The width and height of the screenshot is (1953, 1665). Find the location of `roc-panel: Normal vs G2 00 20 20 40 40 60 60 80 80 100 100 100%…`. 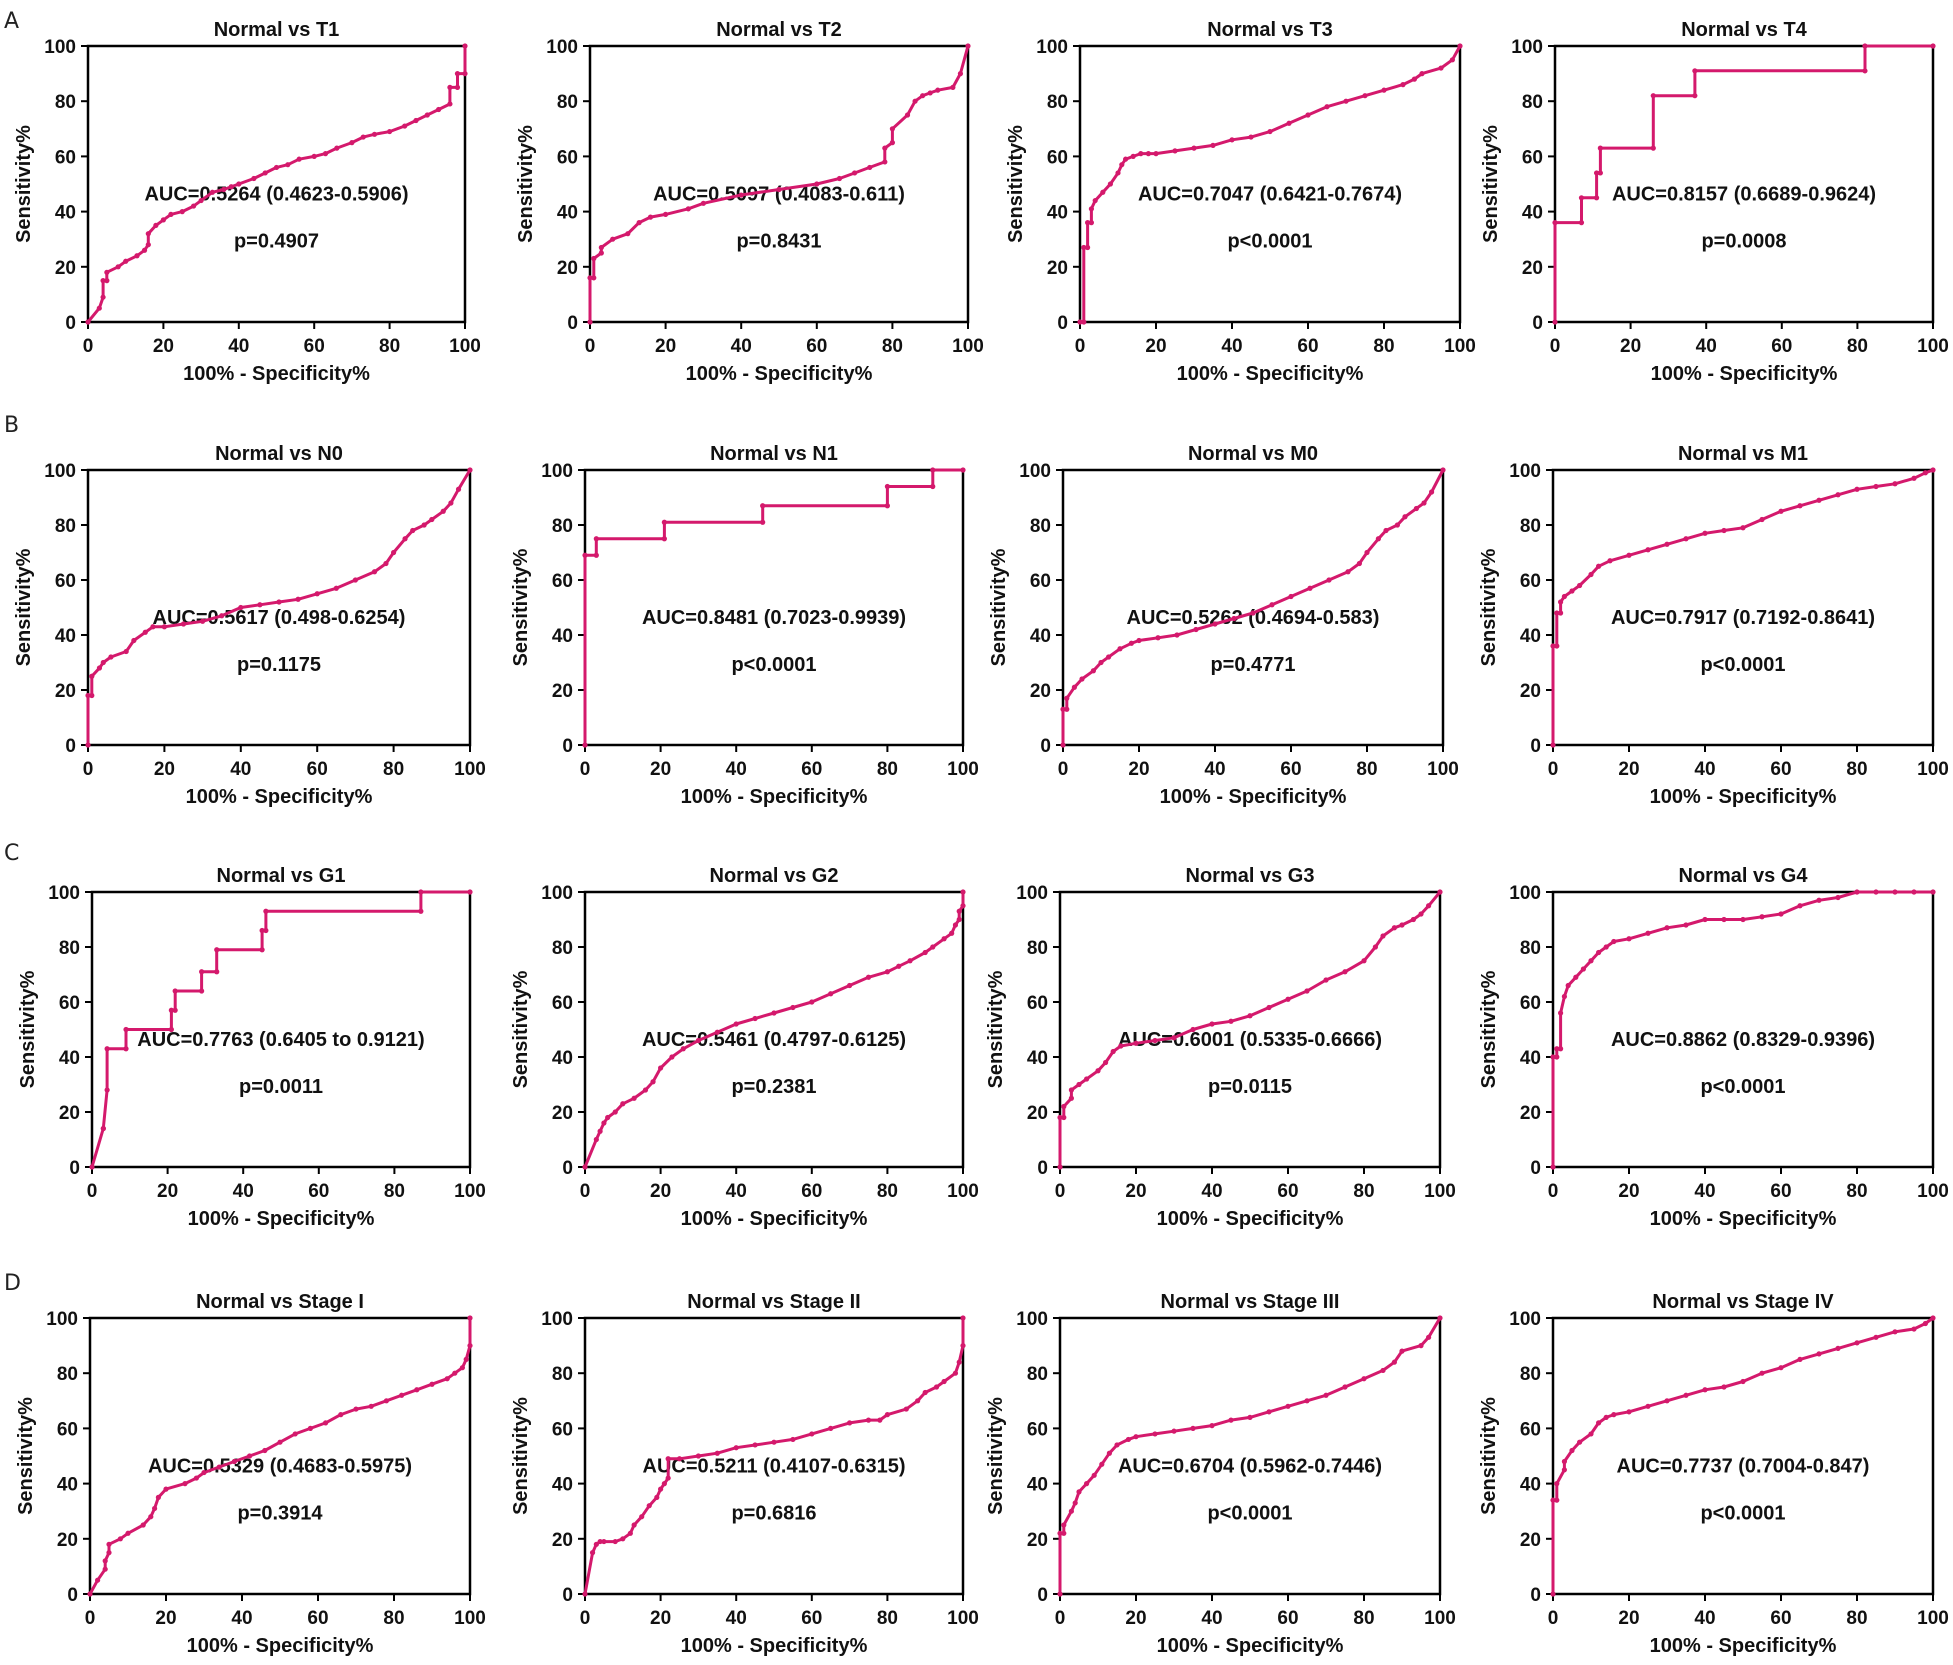

roc-panel: Normal vs G2 00 20 20 40 40 60 60 80 80 100 100 100%… is located at coordinates (744, 1047).